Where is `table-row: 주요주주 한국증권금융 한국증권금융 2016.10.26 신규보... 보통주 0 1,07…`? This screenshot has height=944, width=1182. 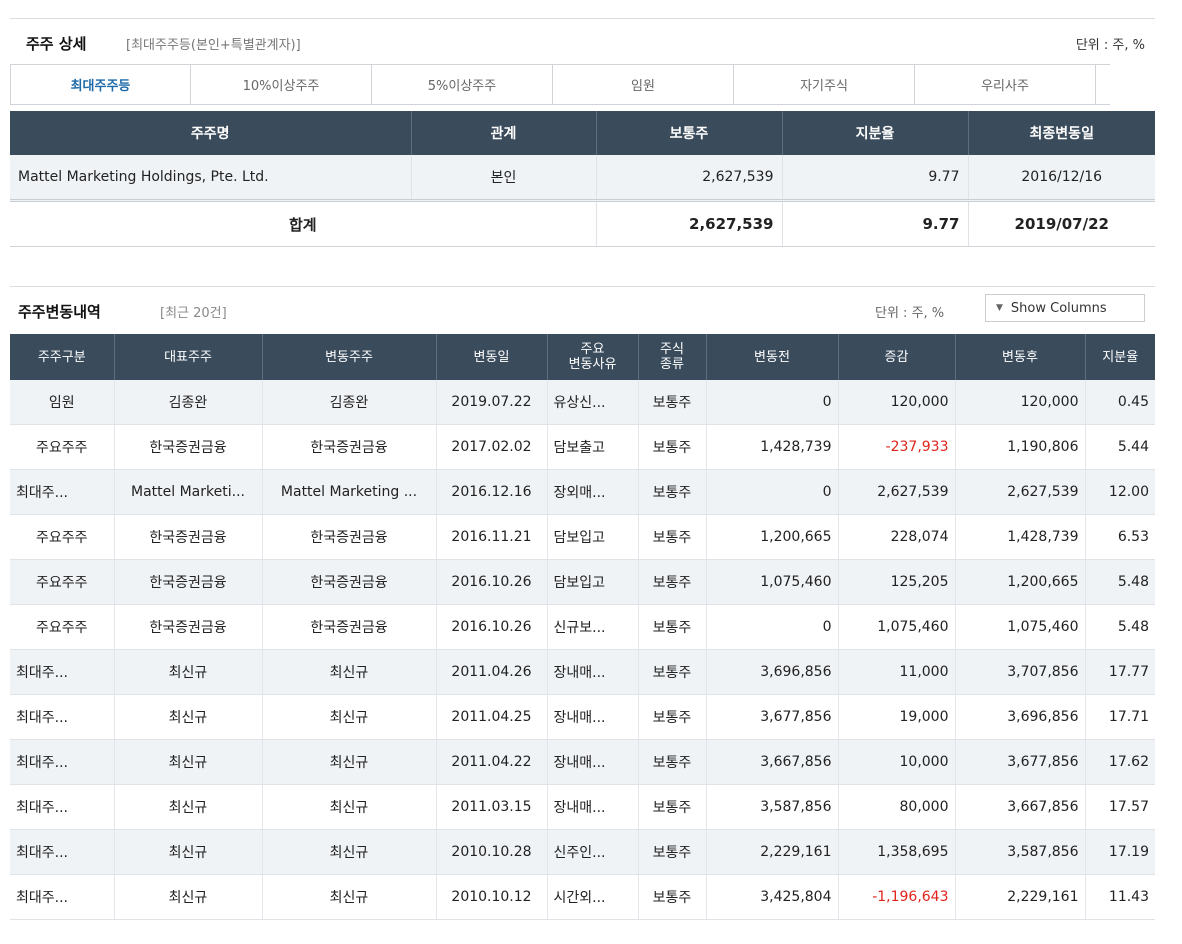 table-row: 주요주주 한국증권금융 한국증권금융 2016.10.26 신규보... 보통주 0 1,07… is located at coordinates (582, 627).